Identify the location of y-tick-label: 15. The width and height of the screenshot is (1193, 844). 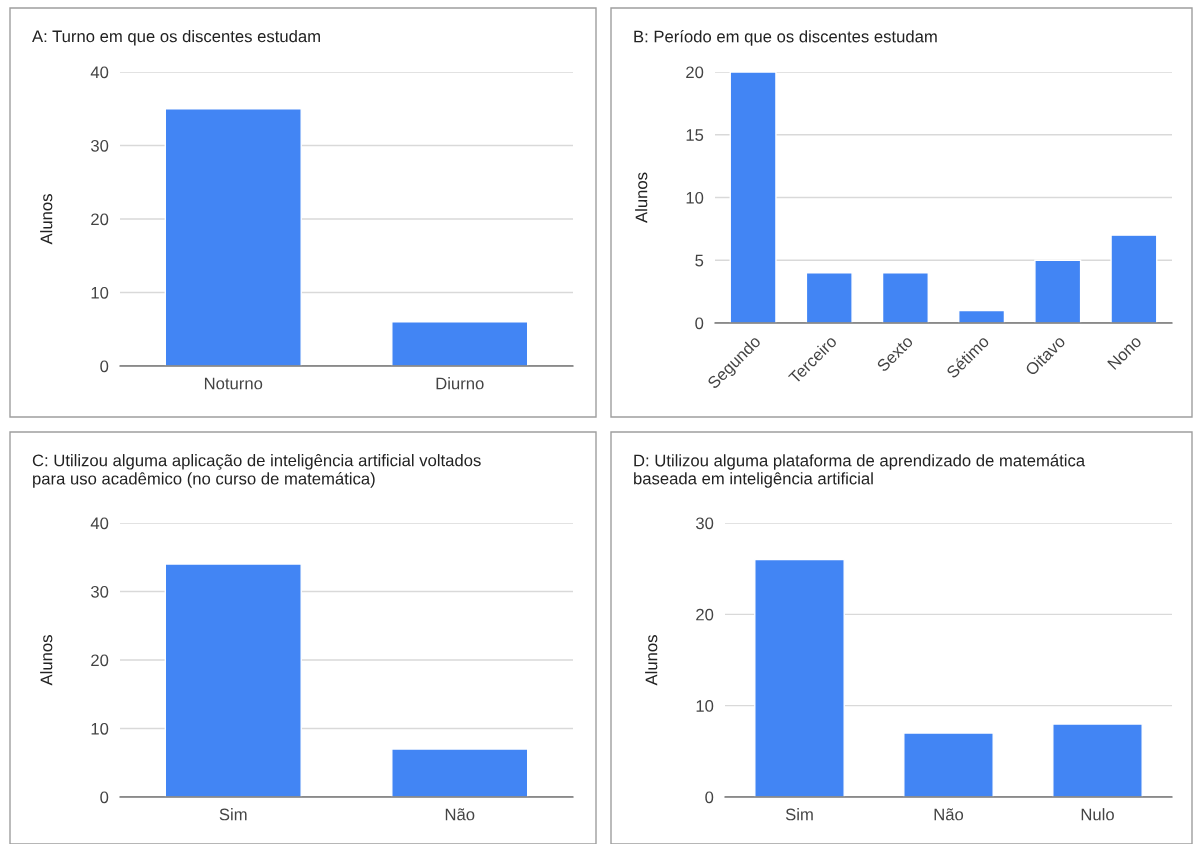
(695, 135).